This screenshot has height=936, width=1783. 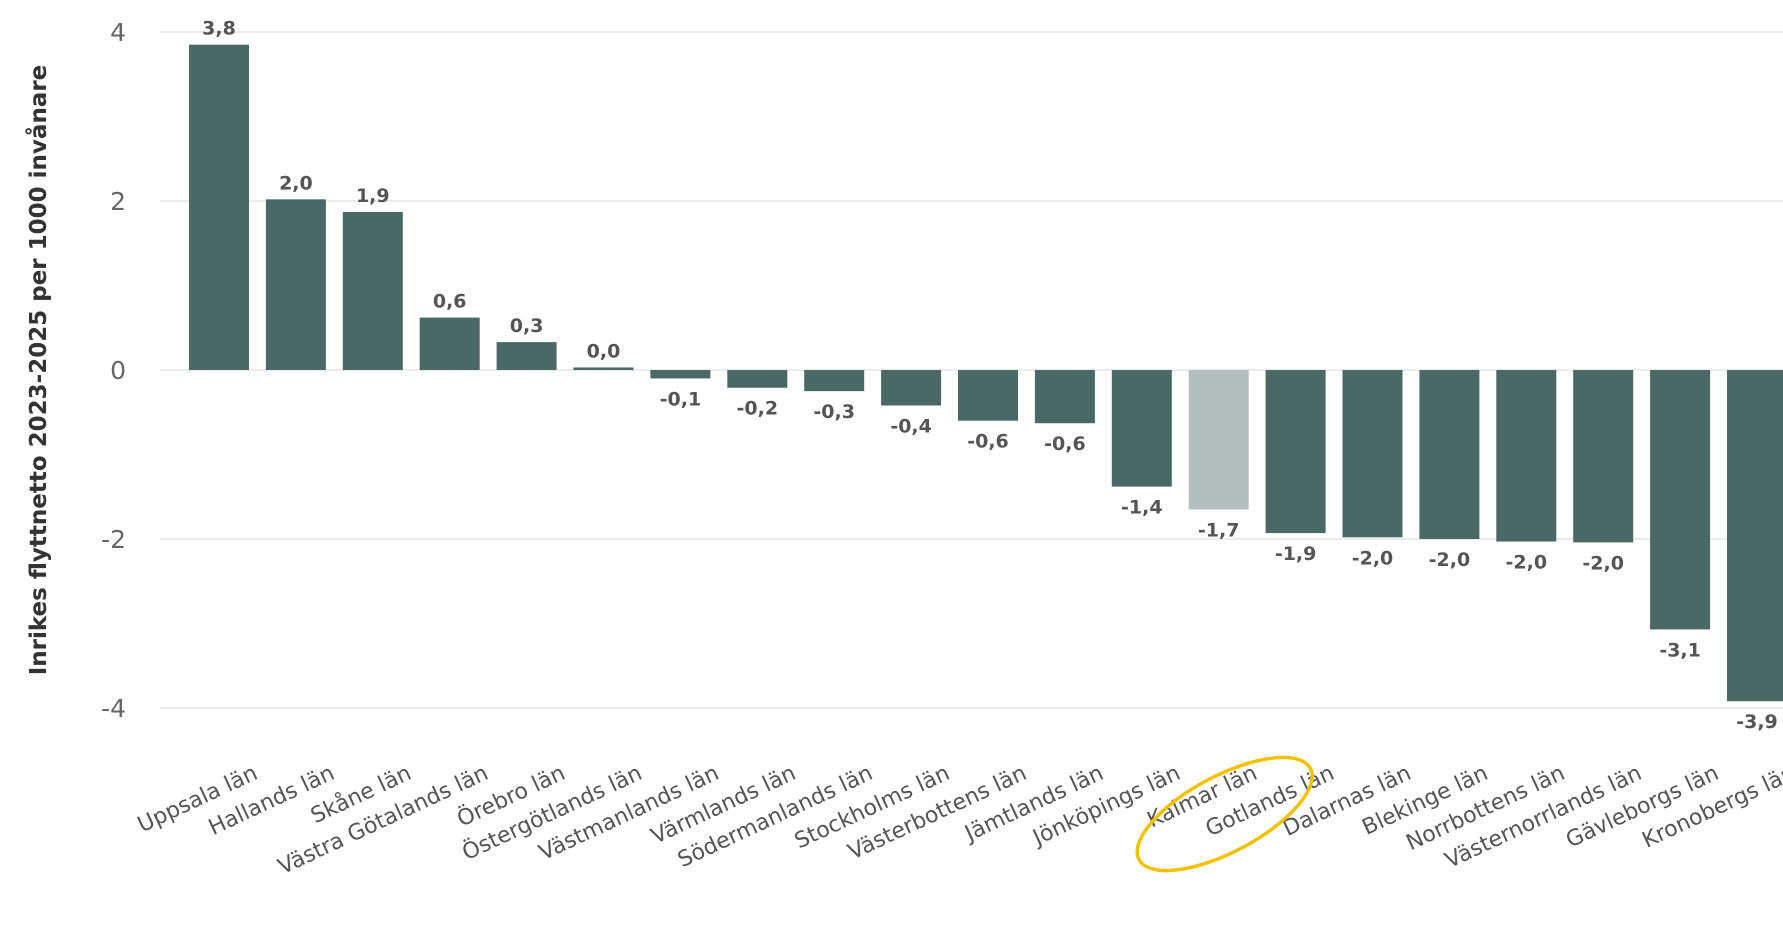 I want to click on data-label: -0,1, so click(x=681, y=399).